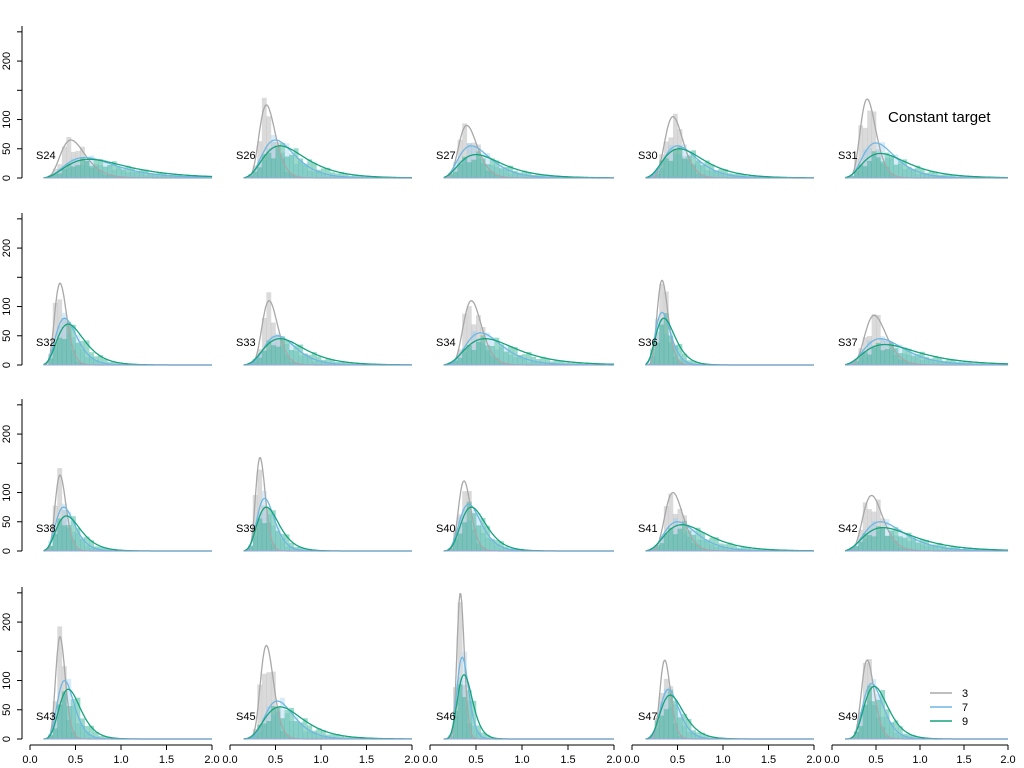 The height and width of the screenshot is (768, 1024). Describe the element at coordinates (446, 156) in the screenshot. I see `panel-label: S27` at that location.